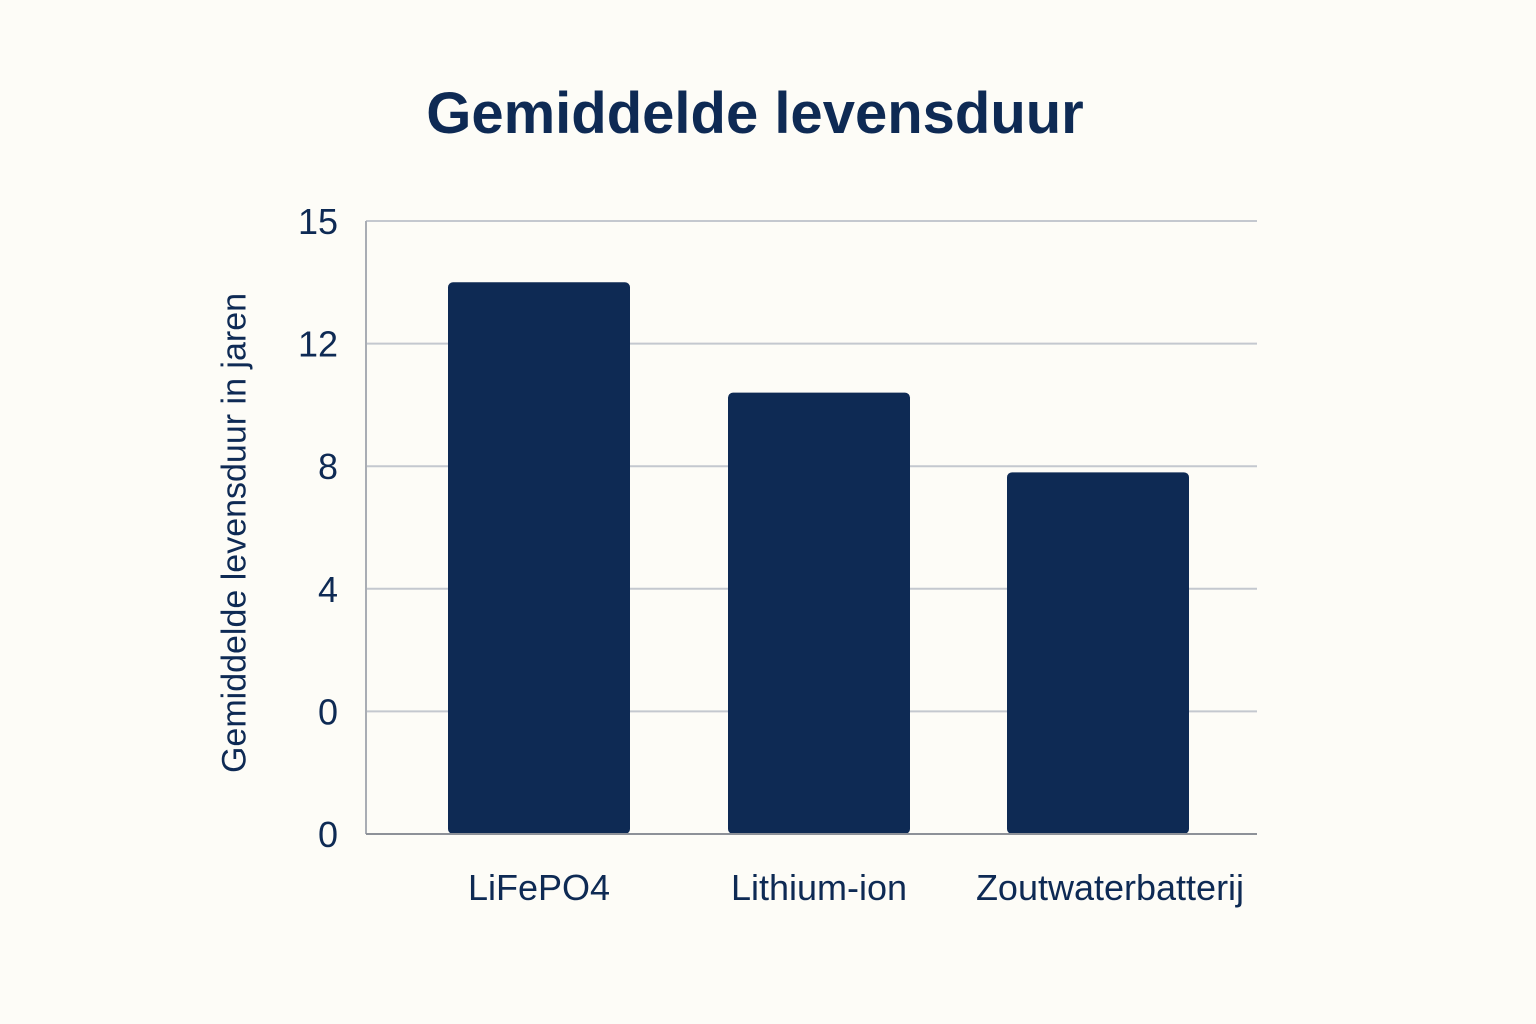  I want to click on x-tick-label: LiFePO4, so click(539, 887).